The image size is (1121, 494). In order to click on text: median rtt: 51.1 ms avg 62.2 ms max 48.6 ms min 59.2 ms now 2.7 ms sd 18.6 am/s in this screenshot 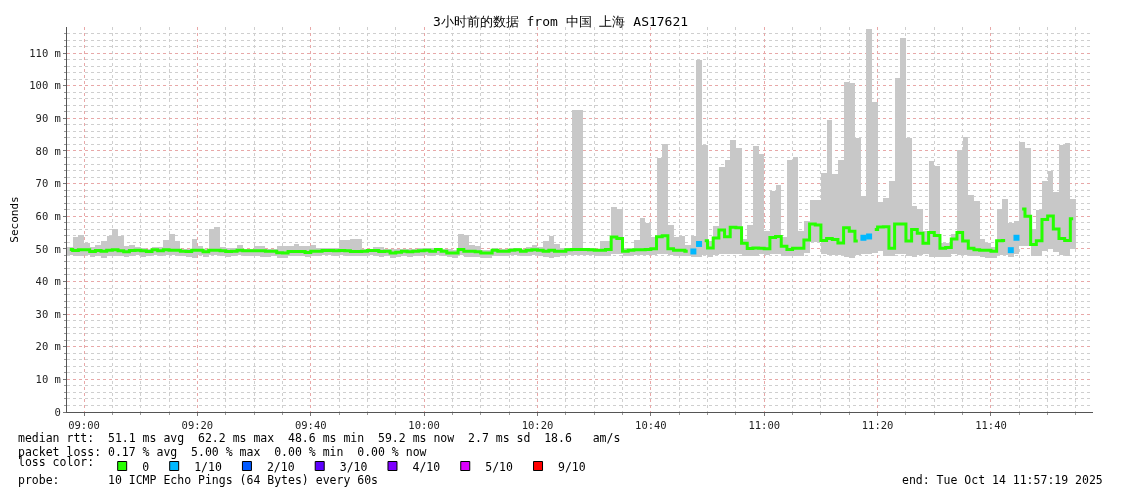, I will do `click(319, 438)`.